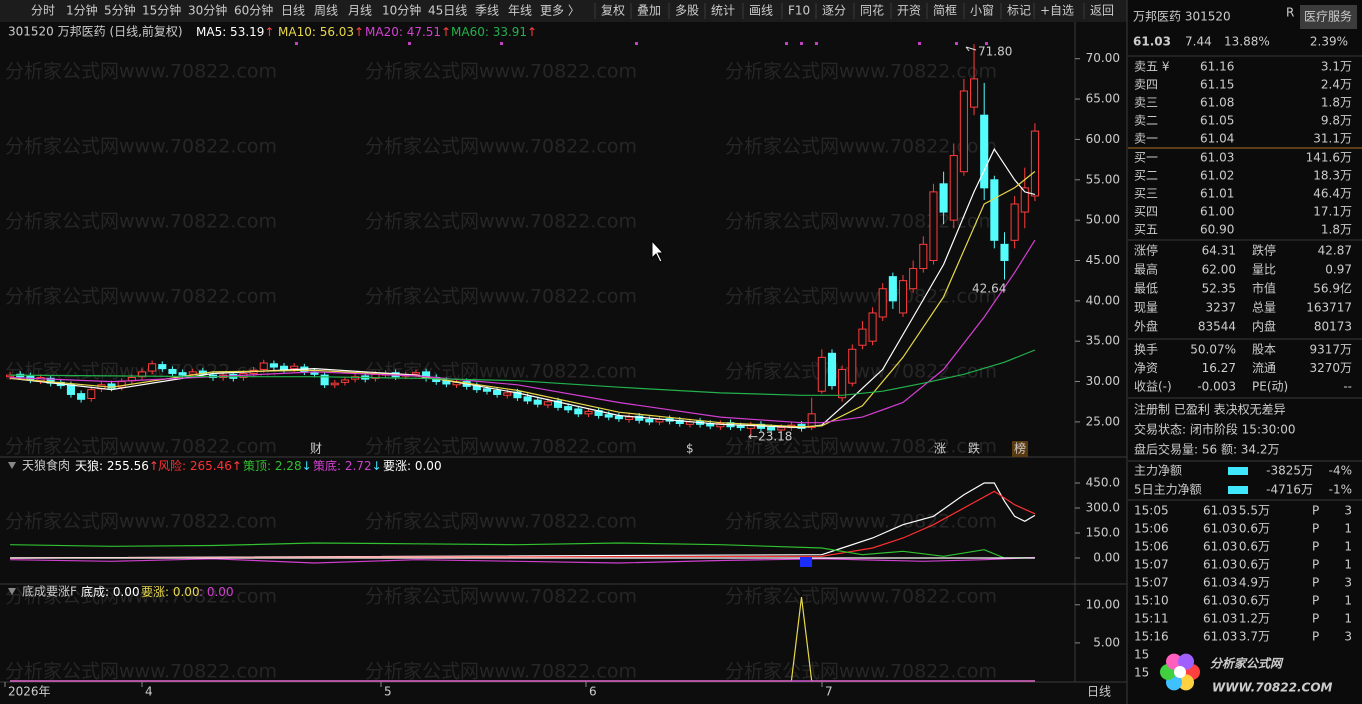 The width and height of the screenshot is (1362, 704). Describe the element at coordinates (154, 466) in the screenshot. I see `legend-arrow: ↑` at that location.